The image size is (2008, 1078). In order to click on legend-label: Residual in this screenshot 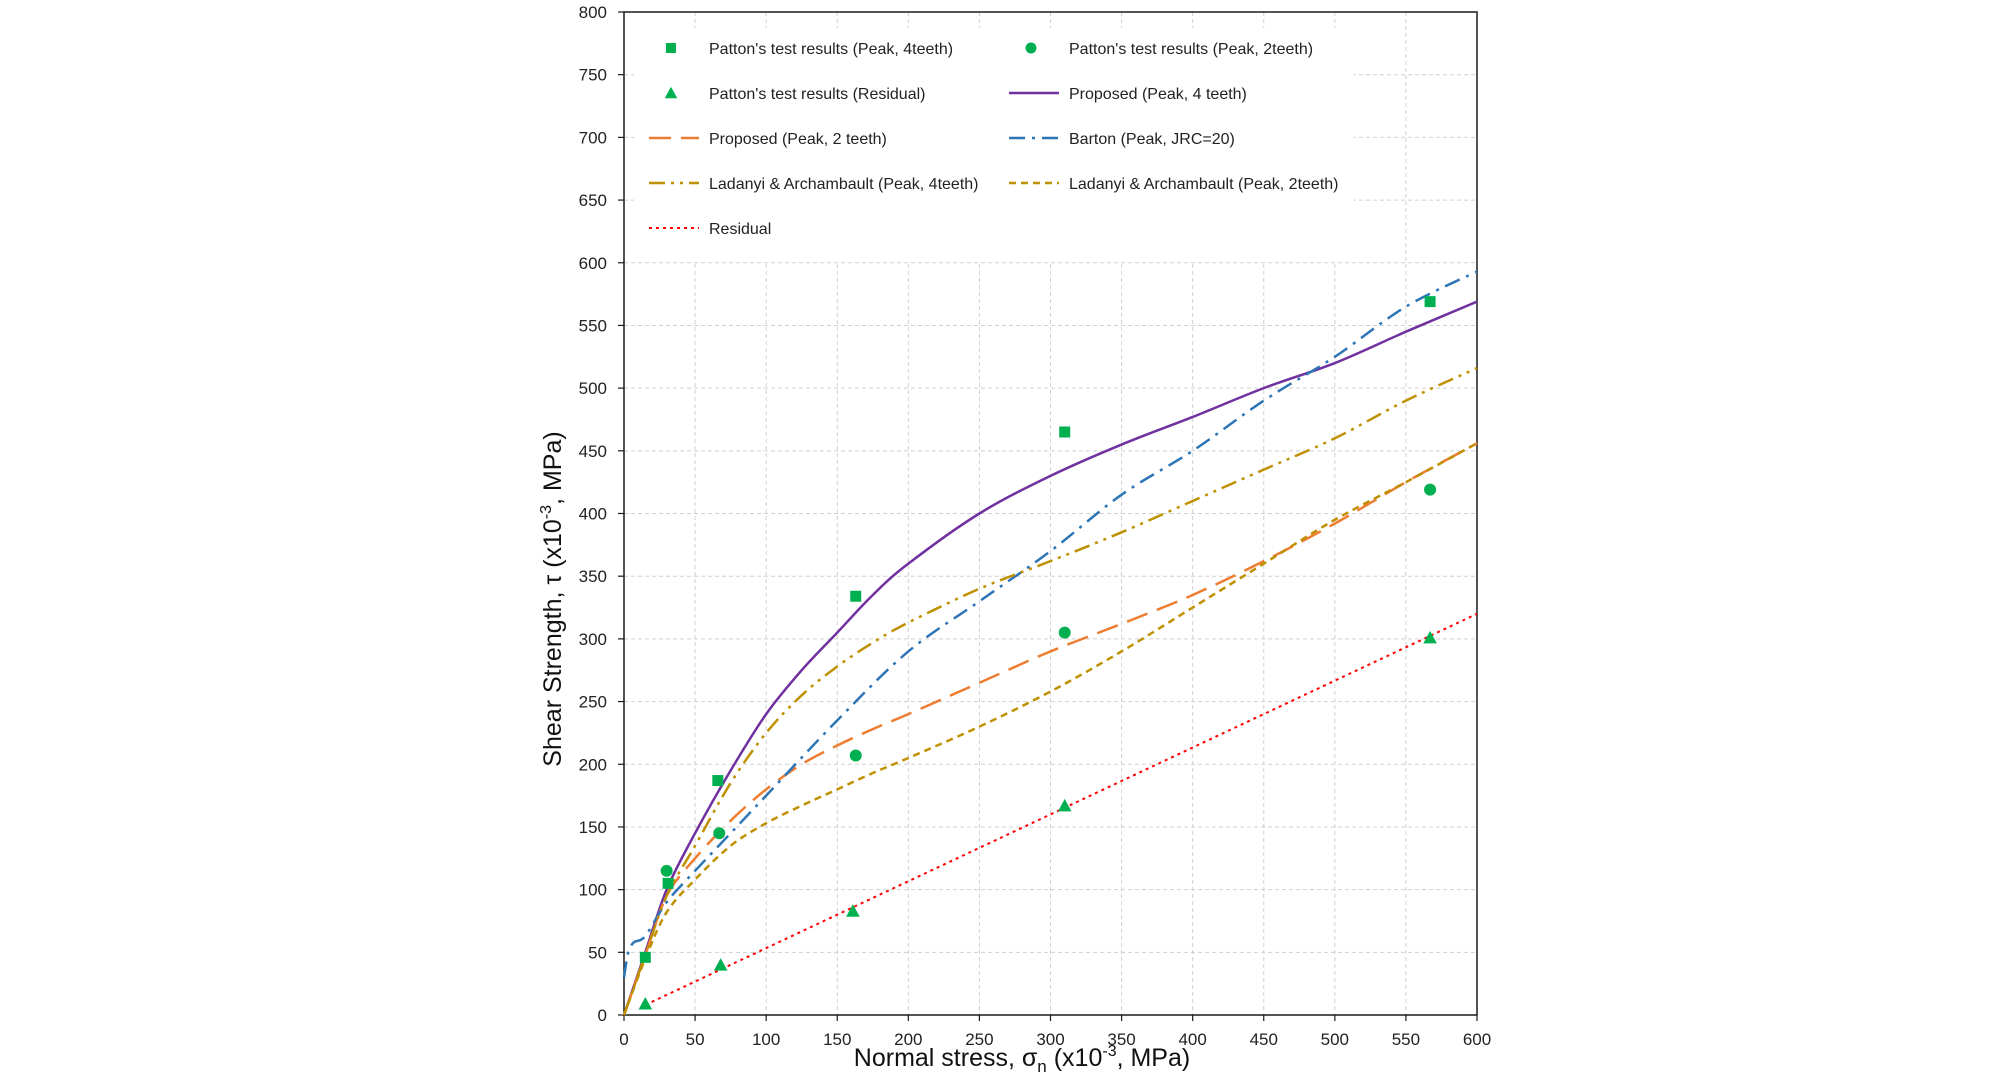, I will do `click(740, 229)`.